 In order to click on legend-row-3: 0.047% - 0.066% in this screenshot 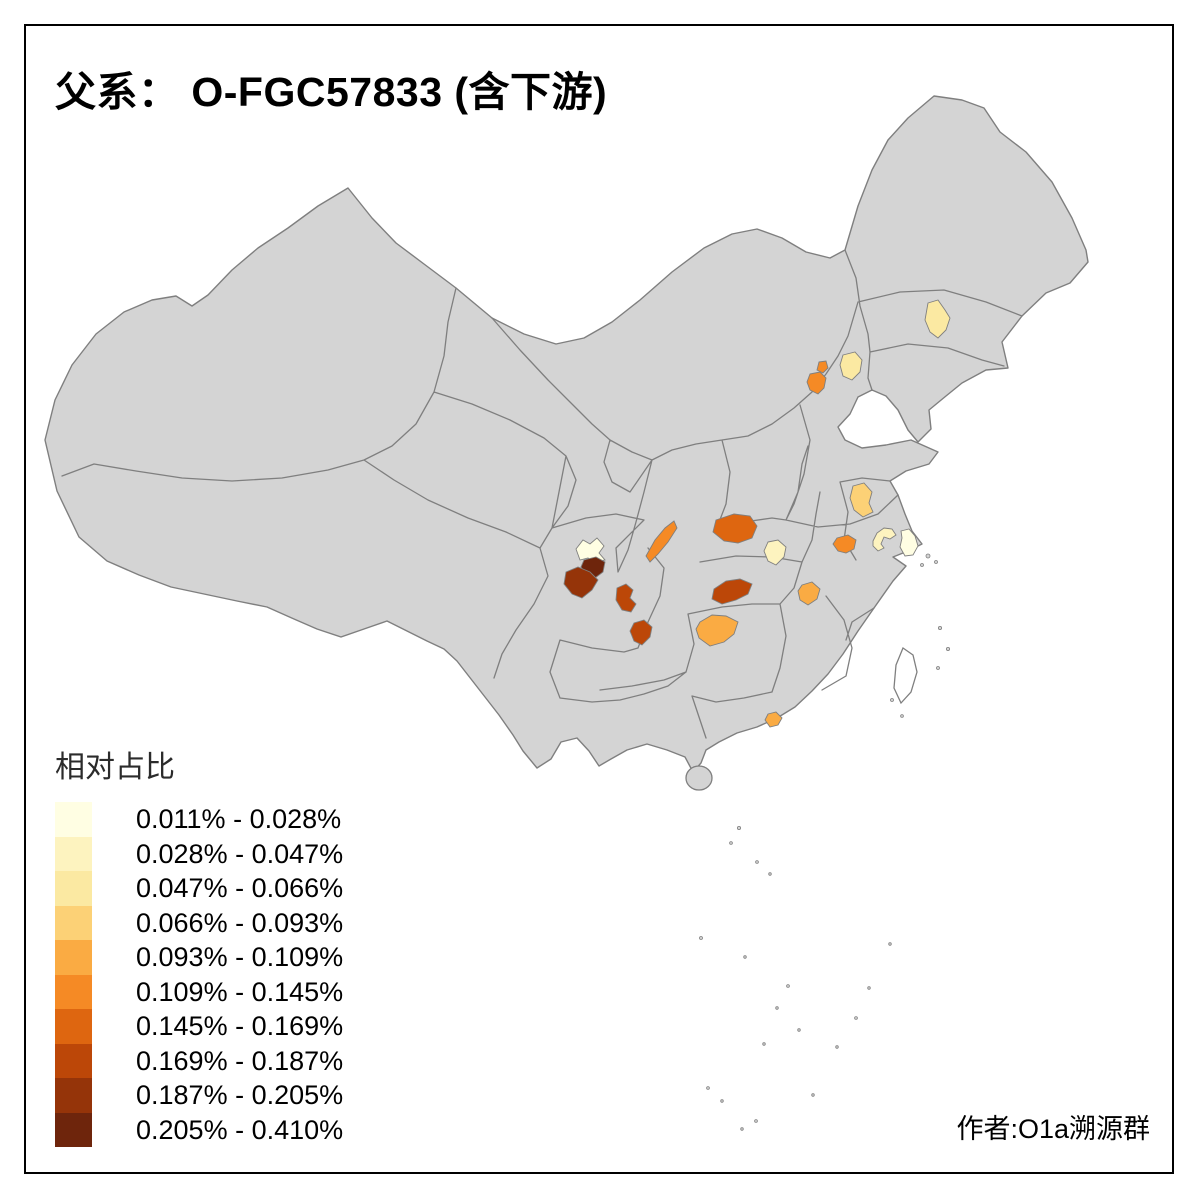, I will do `click(199, 888)`.